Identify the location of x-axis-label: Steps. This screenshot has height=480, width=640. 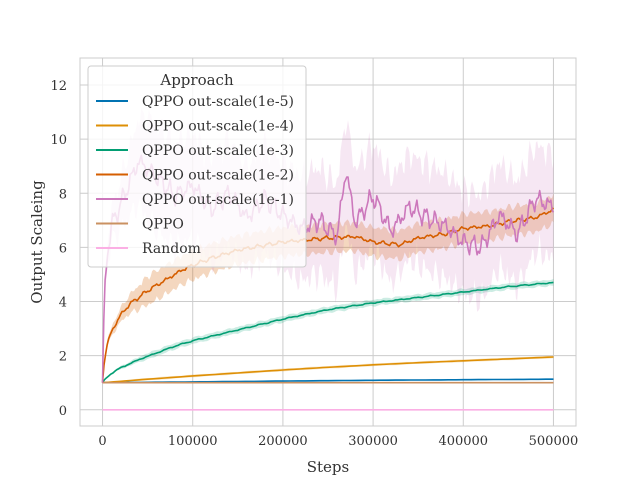
(328, 467).